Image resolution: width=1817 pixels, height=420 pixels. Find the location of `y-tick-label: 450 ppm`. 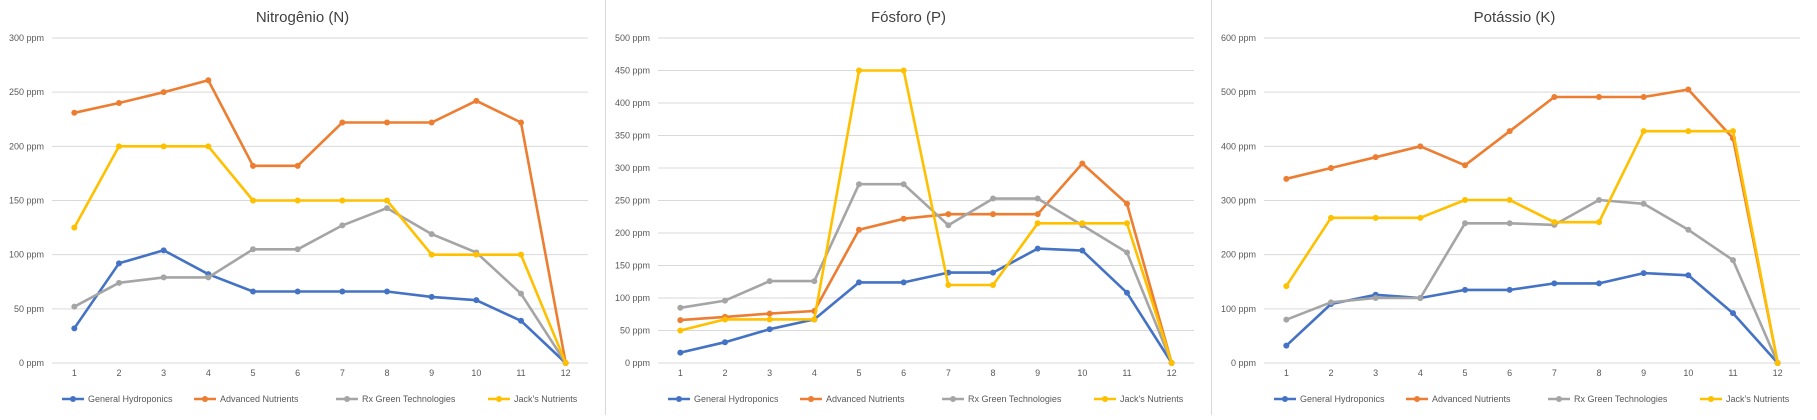

y-tick-label: 450 ppm is located at coordinates (632, 71).